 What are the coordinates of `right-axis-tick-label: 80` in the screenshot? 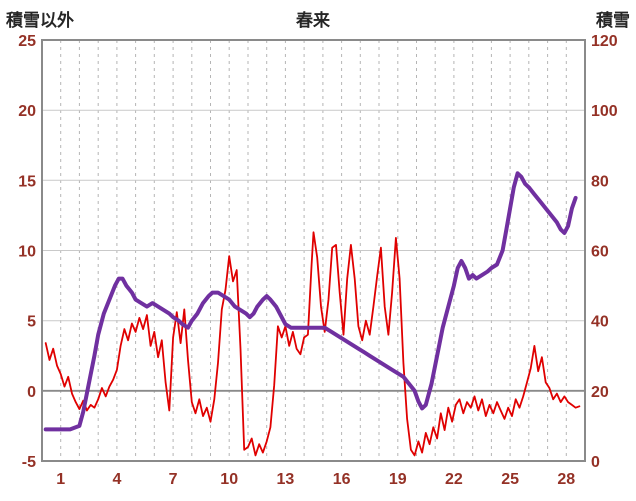 It's located at (600, 181).